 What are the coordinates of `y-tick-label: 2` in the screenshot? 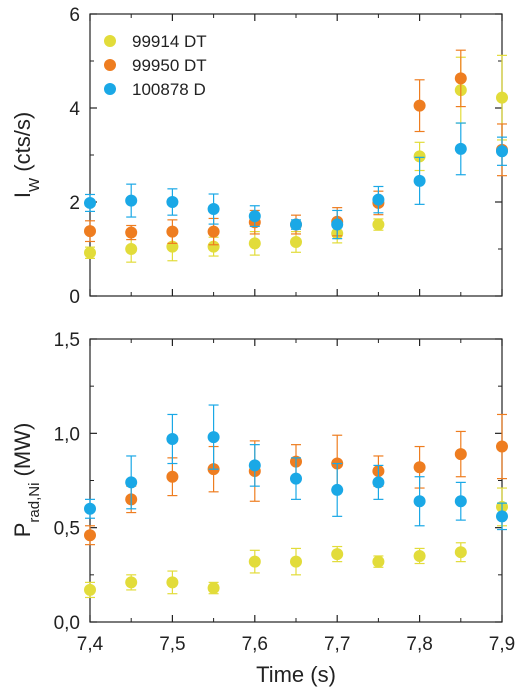 It's located at (74, 203).